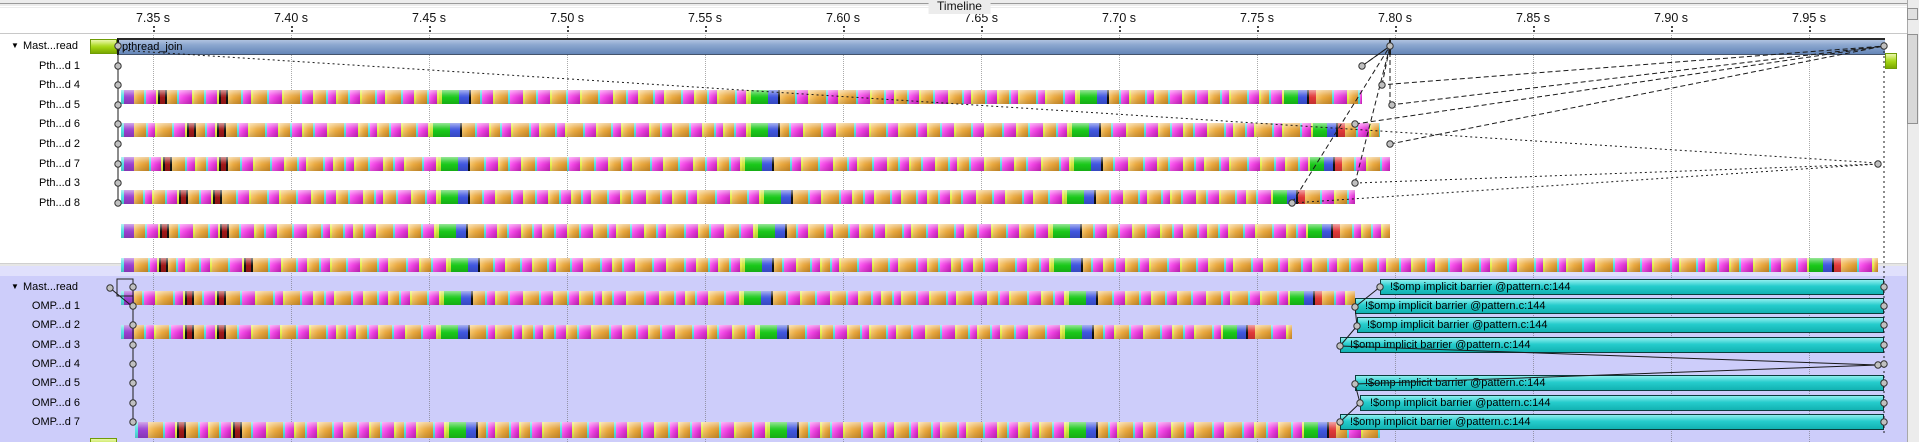  What do you see at coordinates (40, 325) in the screenshot?
I see `row-label: OMP...d 2` at bounding box center [40, 325].